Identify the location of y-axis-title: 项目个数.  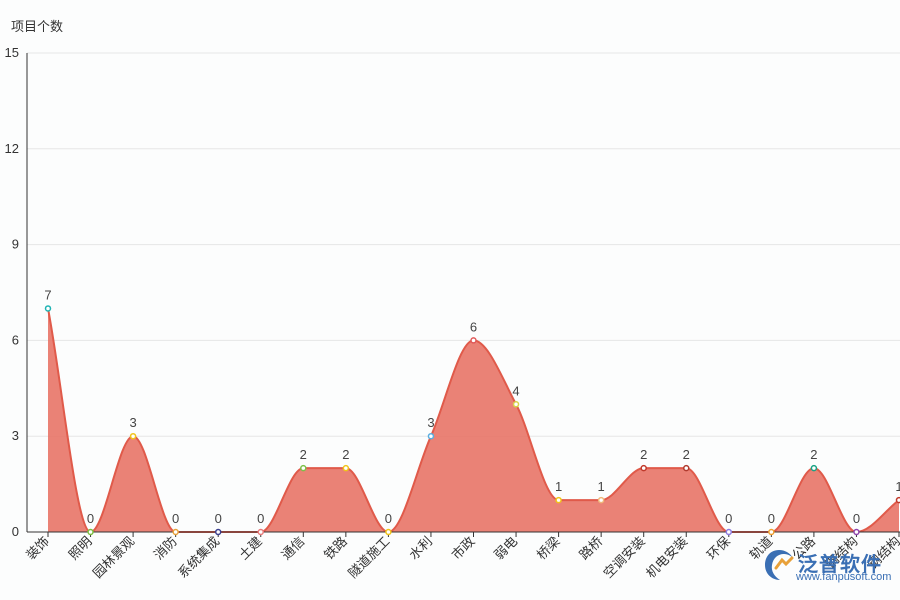
(37, 26).